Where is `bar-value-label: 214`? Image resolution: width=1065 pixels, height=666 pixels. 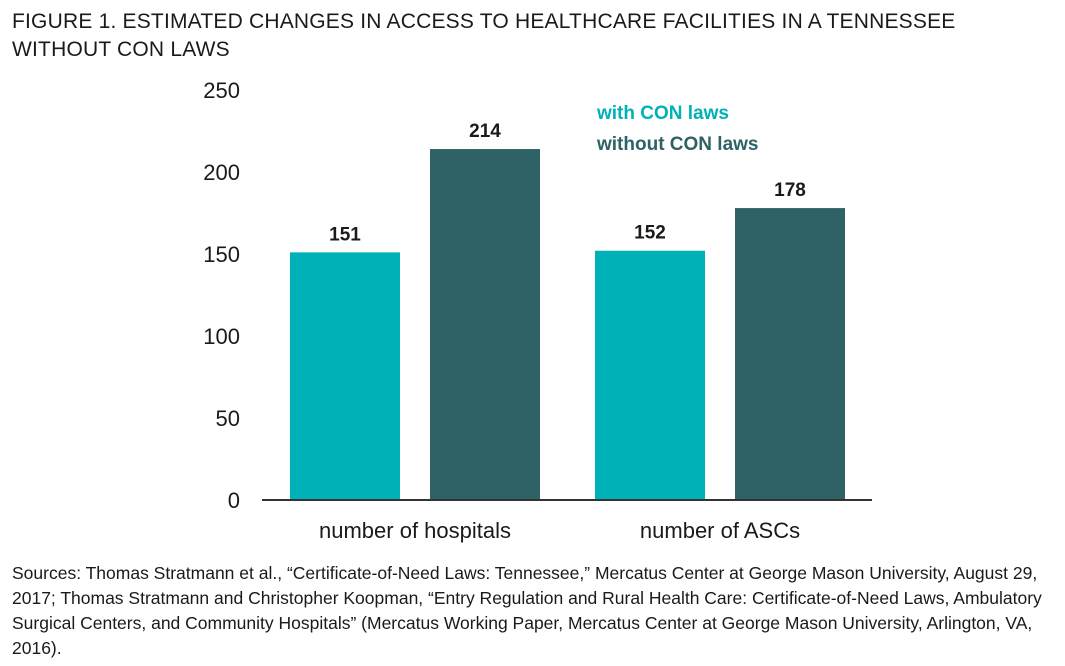 bar-value-label: 214 is located at coordinates (485, 131).